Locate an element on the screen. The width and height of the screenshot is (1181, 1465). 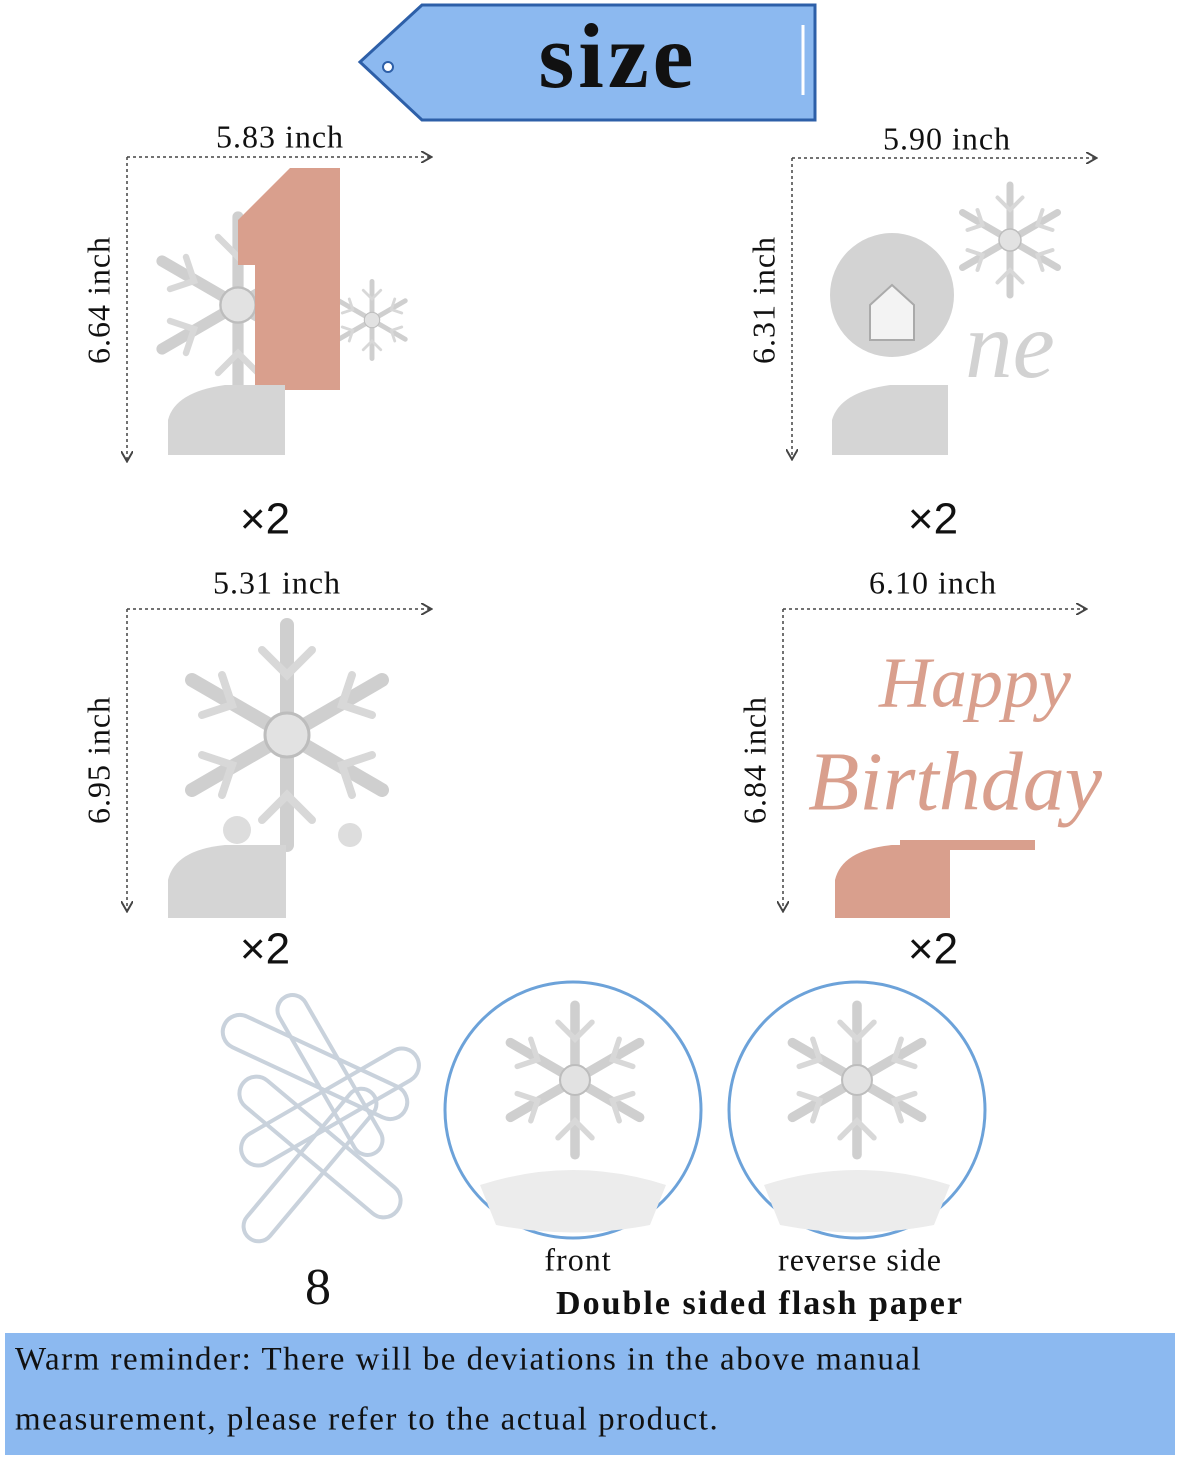
width-label: 5.31 inch is located at coordinates (277, 582).